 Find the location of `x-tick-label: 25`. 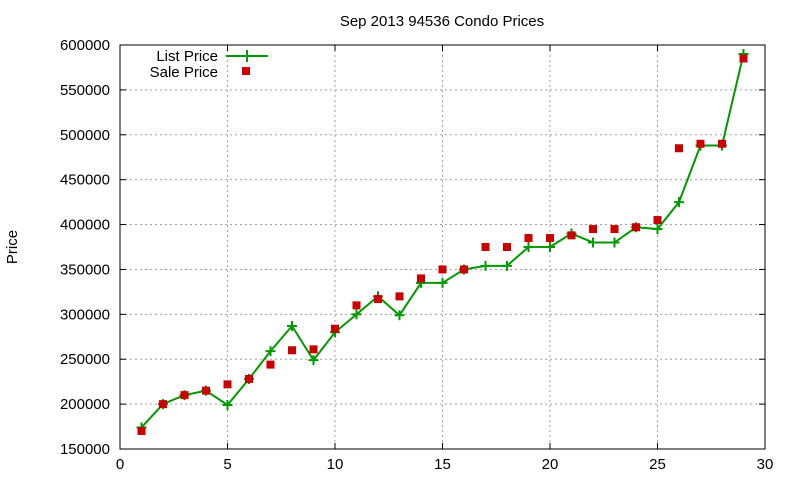

x-tick-label: 25 is located at coordinates (657, 464).